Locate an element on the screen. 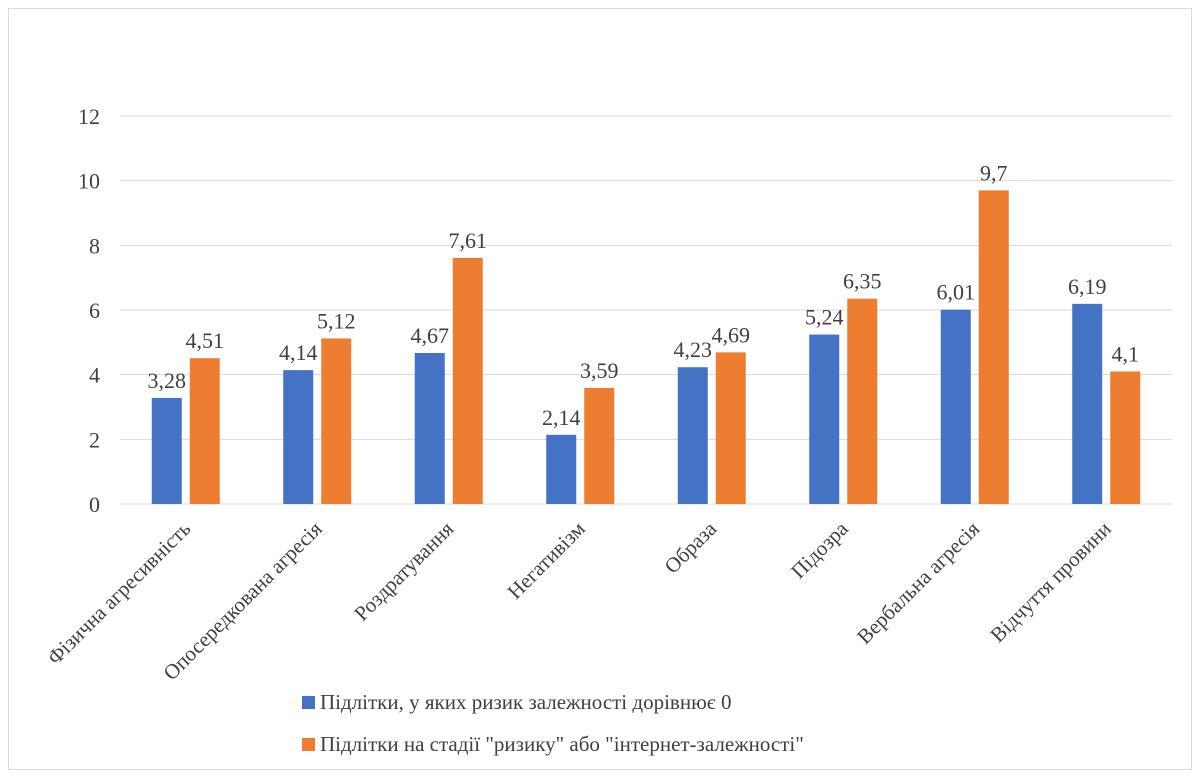 The width and height of the screenshot is (1202, 778). data-label: 4,1 is located at coordinates (1126, 353).